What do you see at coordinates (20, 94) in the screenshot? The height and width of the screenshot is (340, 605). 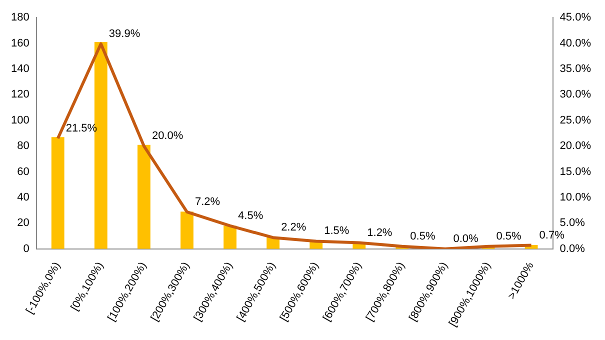 I see `y-tick-label: 120` at bounding box center [20, 94].